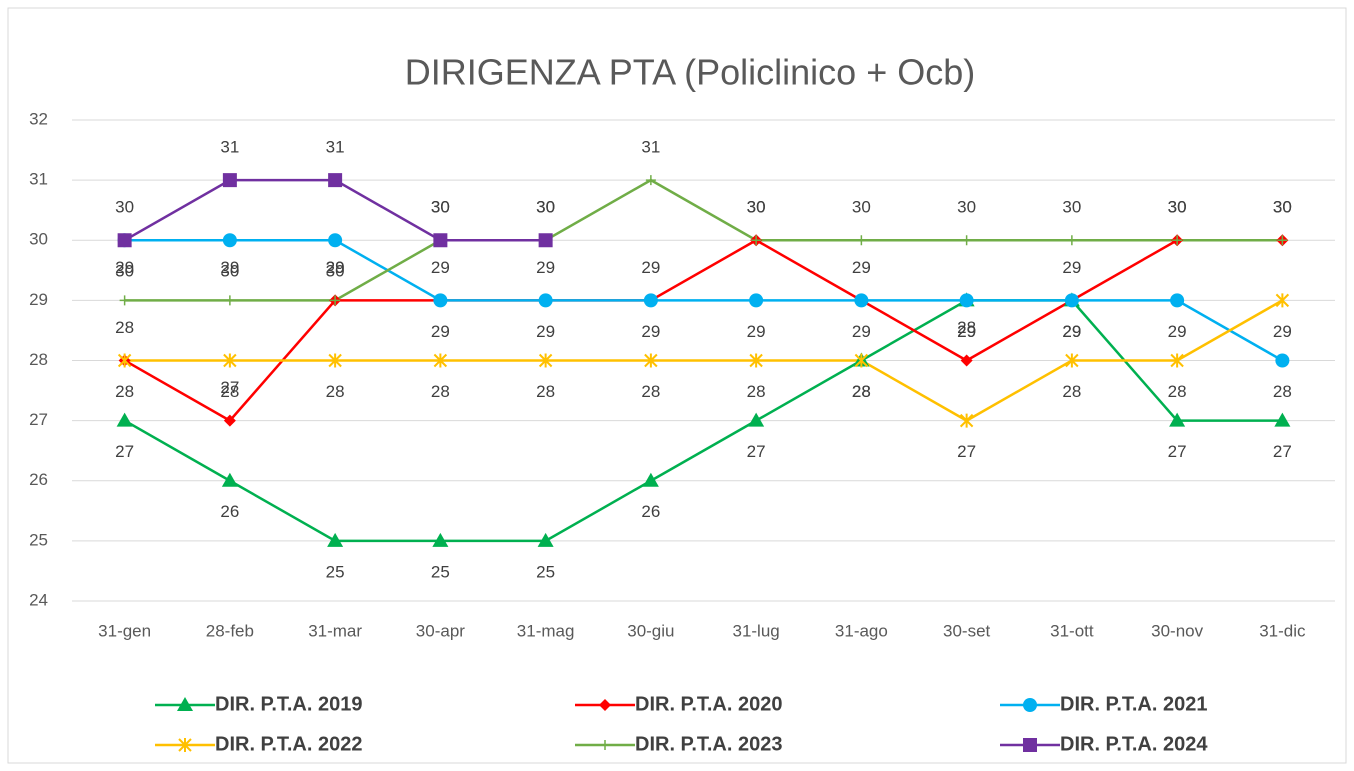 The height and width of the screenshot is (771, 1354). What do you see at coordinates (546, 630) in the screenshot?
I see `x-tick-label: 31-mag` at bounding box center [546, 630].